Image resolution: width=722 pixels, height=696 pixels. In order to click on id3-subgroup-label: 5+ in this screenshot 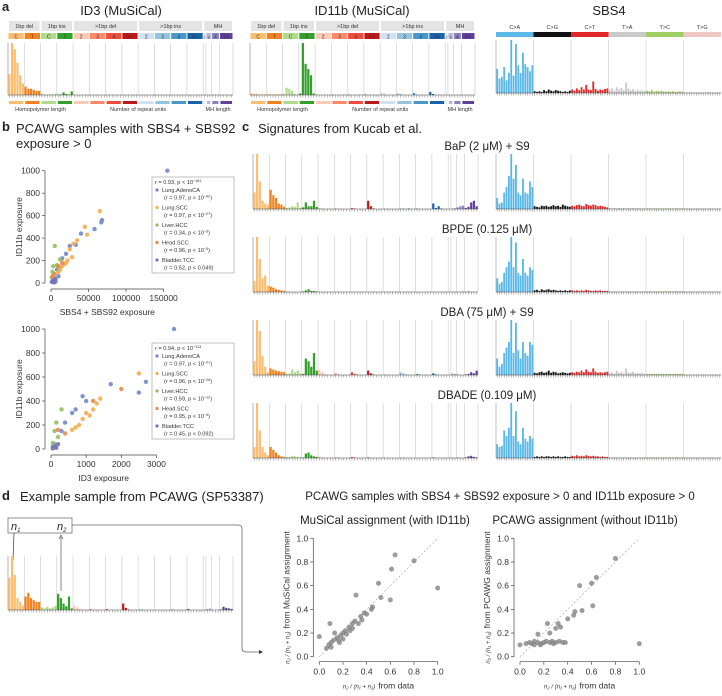, I will do `click(226, 37)`.